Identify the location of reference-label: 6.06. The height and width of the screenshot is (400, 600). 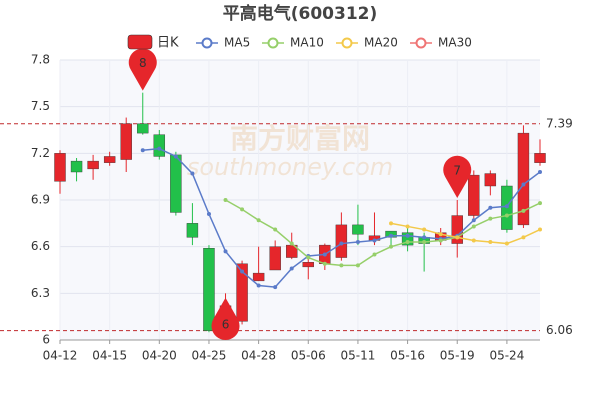
(559, 330).